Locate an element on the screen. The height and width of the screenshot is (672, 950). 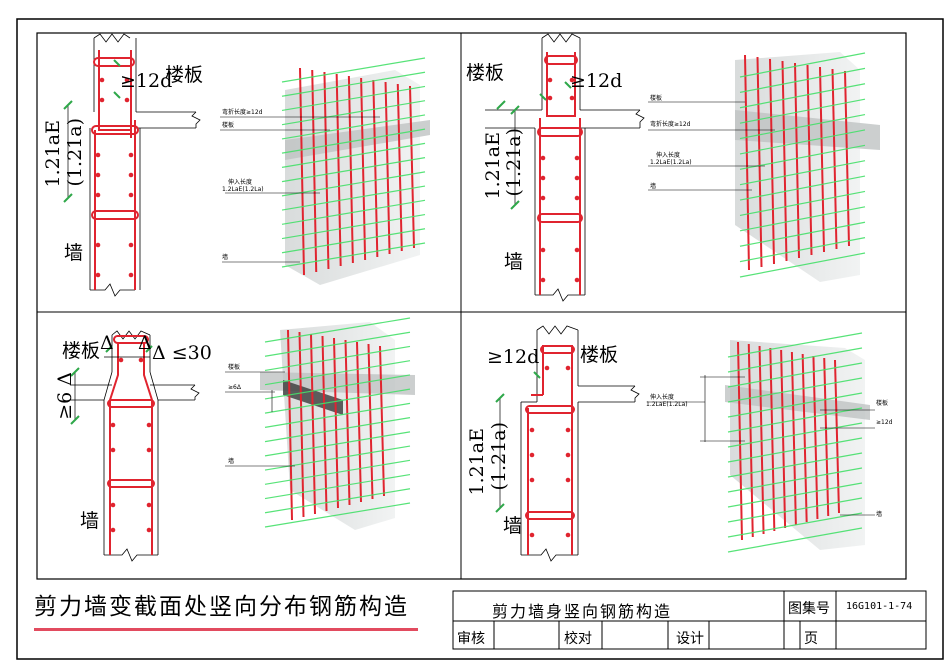
p4-callout-anchor-1: 伸入长度 is located at coordinates (662, 397).